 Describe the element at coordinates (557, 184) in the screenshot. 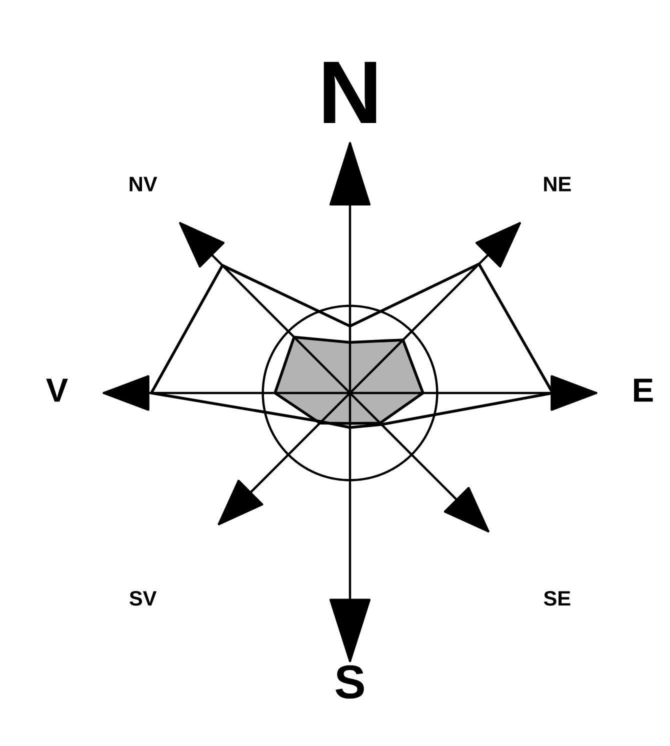

I see `spoke-label: NE` at that location.